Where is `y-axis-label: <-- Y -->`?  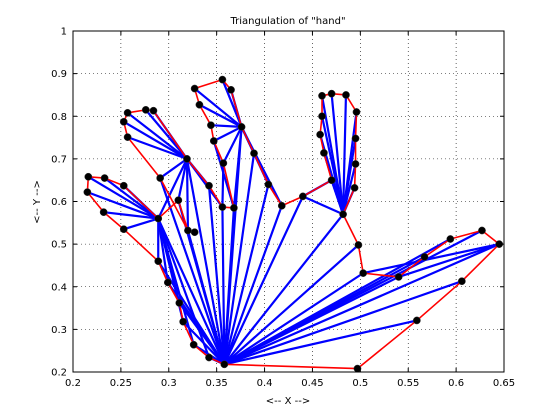
y-axis-label: <-- Y --> is located at coordinates (37, 202).